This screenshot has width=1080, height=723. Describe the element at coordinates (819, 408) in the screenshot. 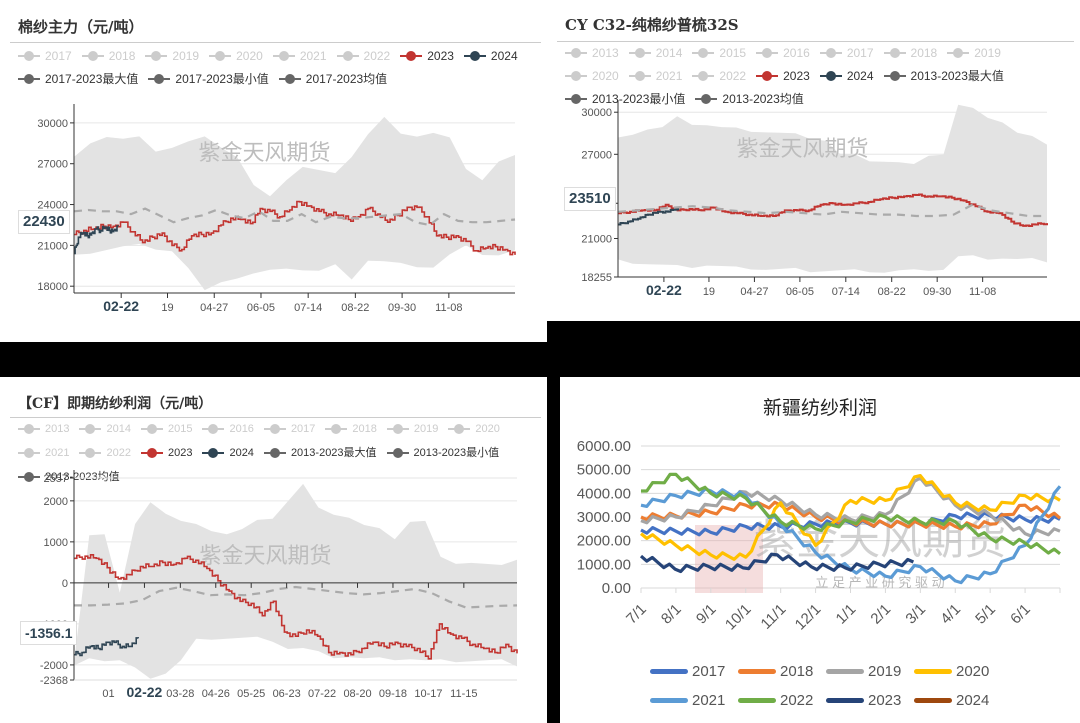

I see `chart-title: 新疆纺纱利润` at that location.